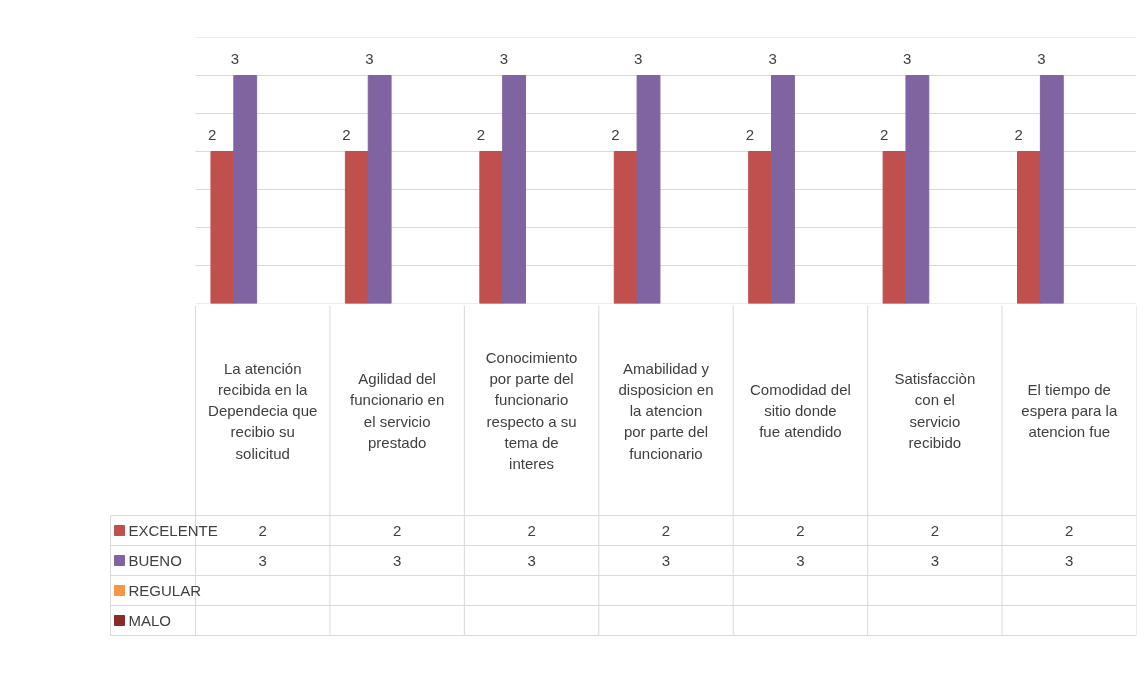 Image resolution: width=1146 pixels, height=675 pixels. I want to click on x-tick-label: El tiempo de espera para la atencion fue, so click(1069, 410).